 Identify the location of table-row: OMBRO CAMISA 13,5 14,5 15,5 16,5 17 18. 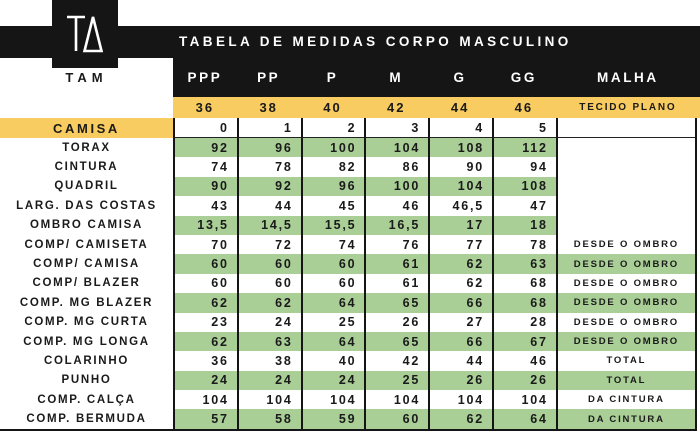
(348, 225).